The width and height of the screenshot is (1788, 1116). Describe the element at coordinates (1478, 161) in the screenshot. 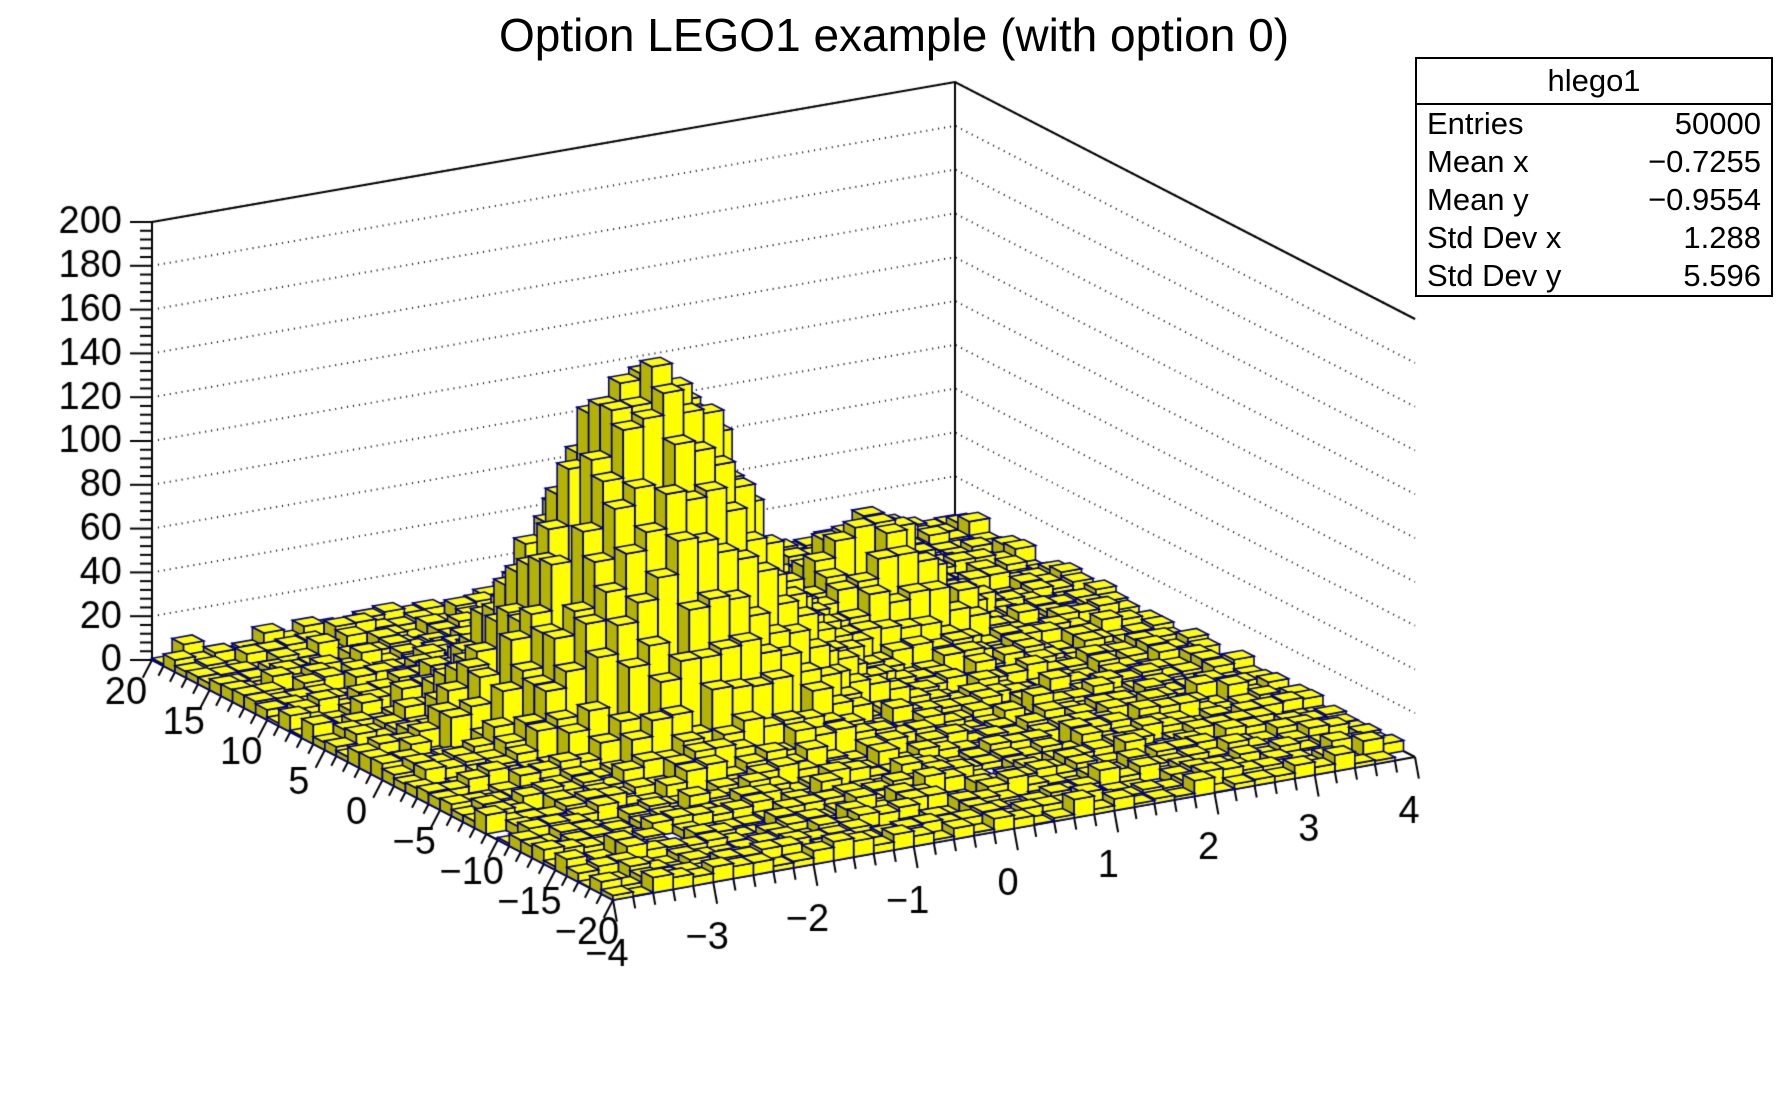

I see `stats-row-label: Mean x` at that location.